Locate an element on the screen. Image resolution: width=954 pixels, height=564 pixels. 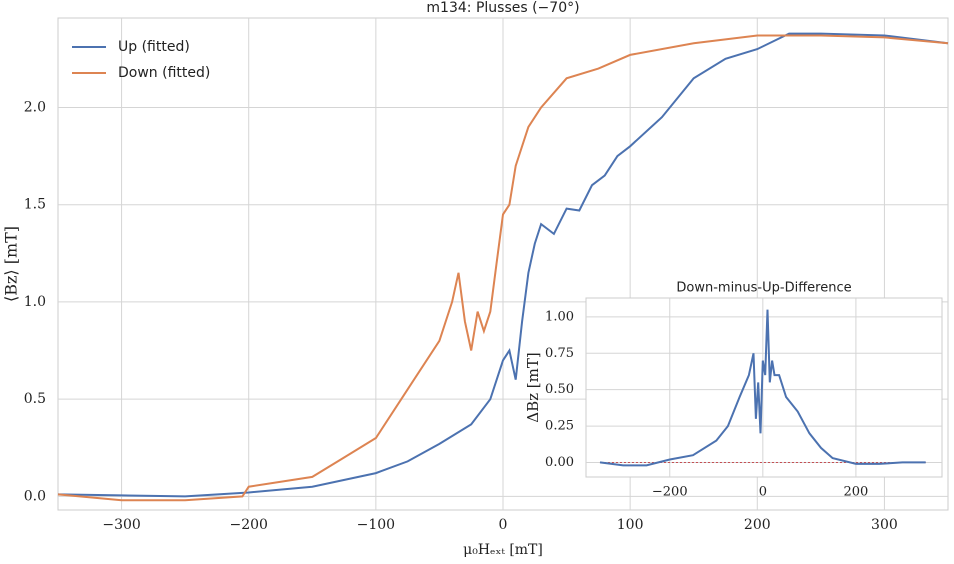
y-tick-label: 1.5 is located at coordinates (35, 205).